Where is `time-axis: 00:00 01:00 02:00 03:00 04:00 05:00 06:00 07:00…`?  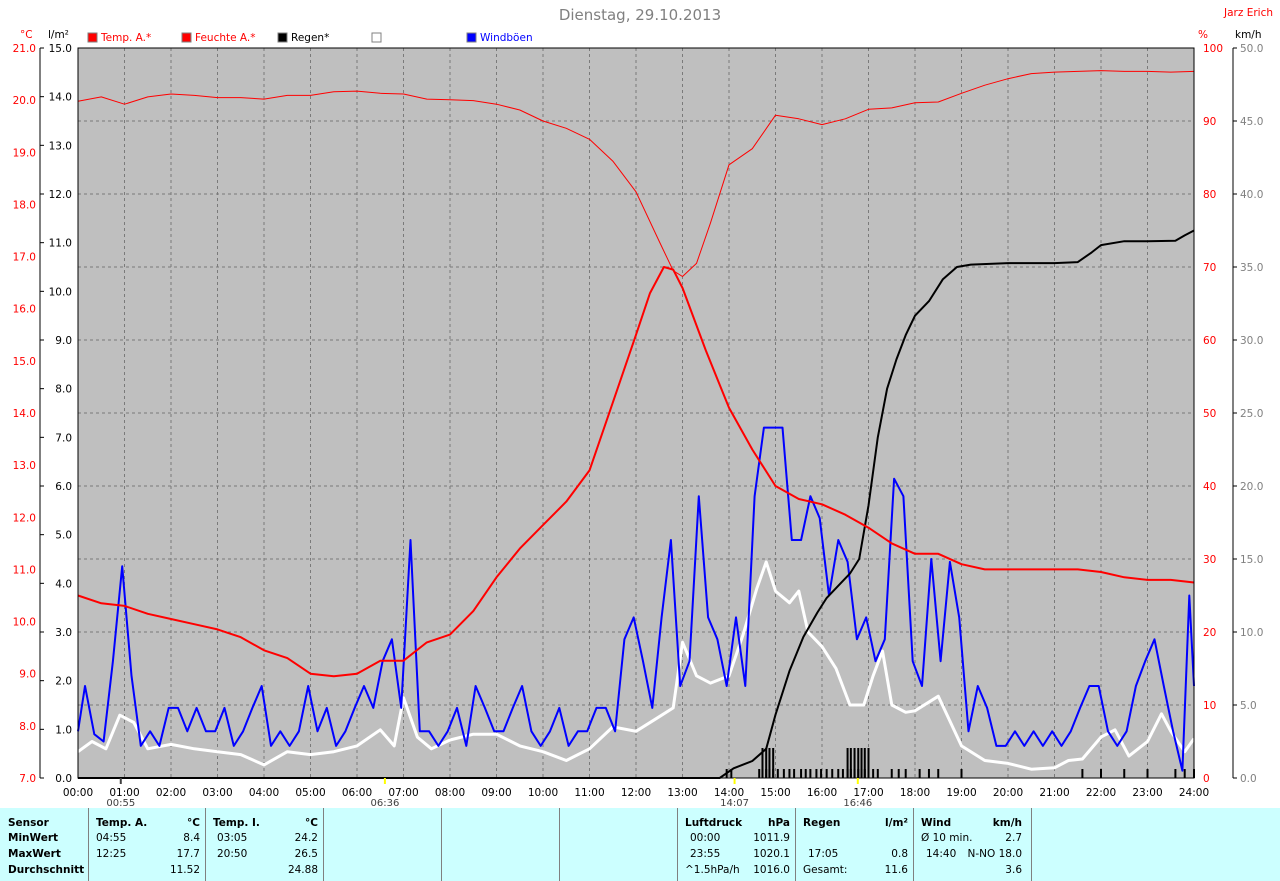 time-axis: 00:00 01:00 02:00 03:00 04:00 05:00 06:00 07:00… is located at coordinates (636, 793).